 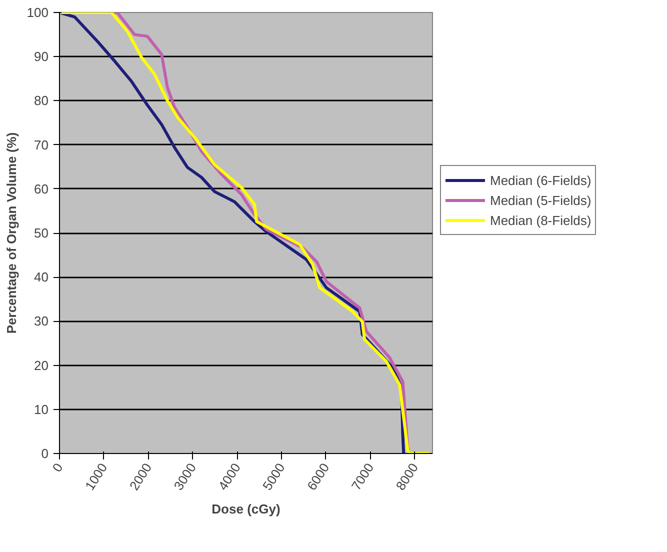 I want to click on y-tick-label: 60, so click(x=41, y=188).